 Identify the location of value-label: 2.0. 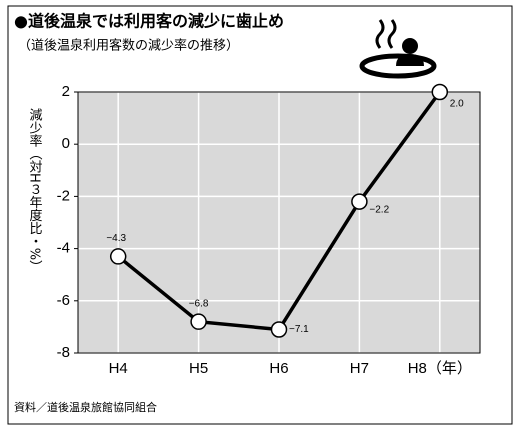
(457, 104).